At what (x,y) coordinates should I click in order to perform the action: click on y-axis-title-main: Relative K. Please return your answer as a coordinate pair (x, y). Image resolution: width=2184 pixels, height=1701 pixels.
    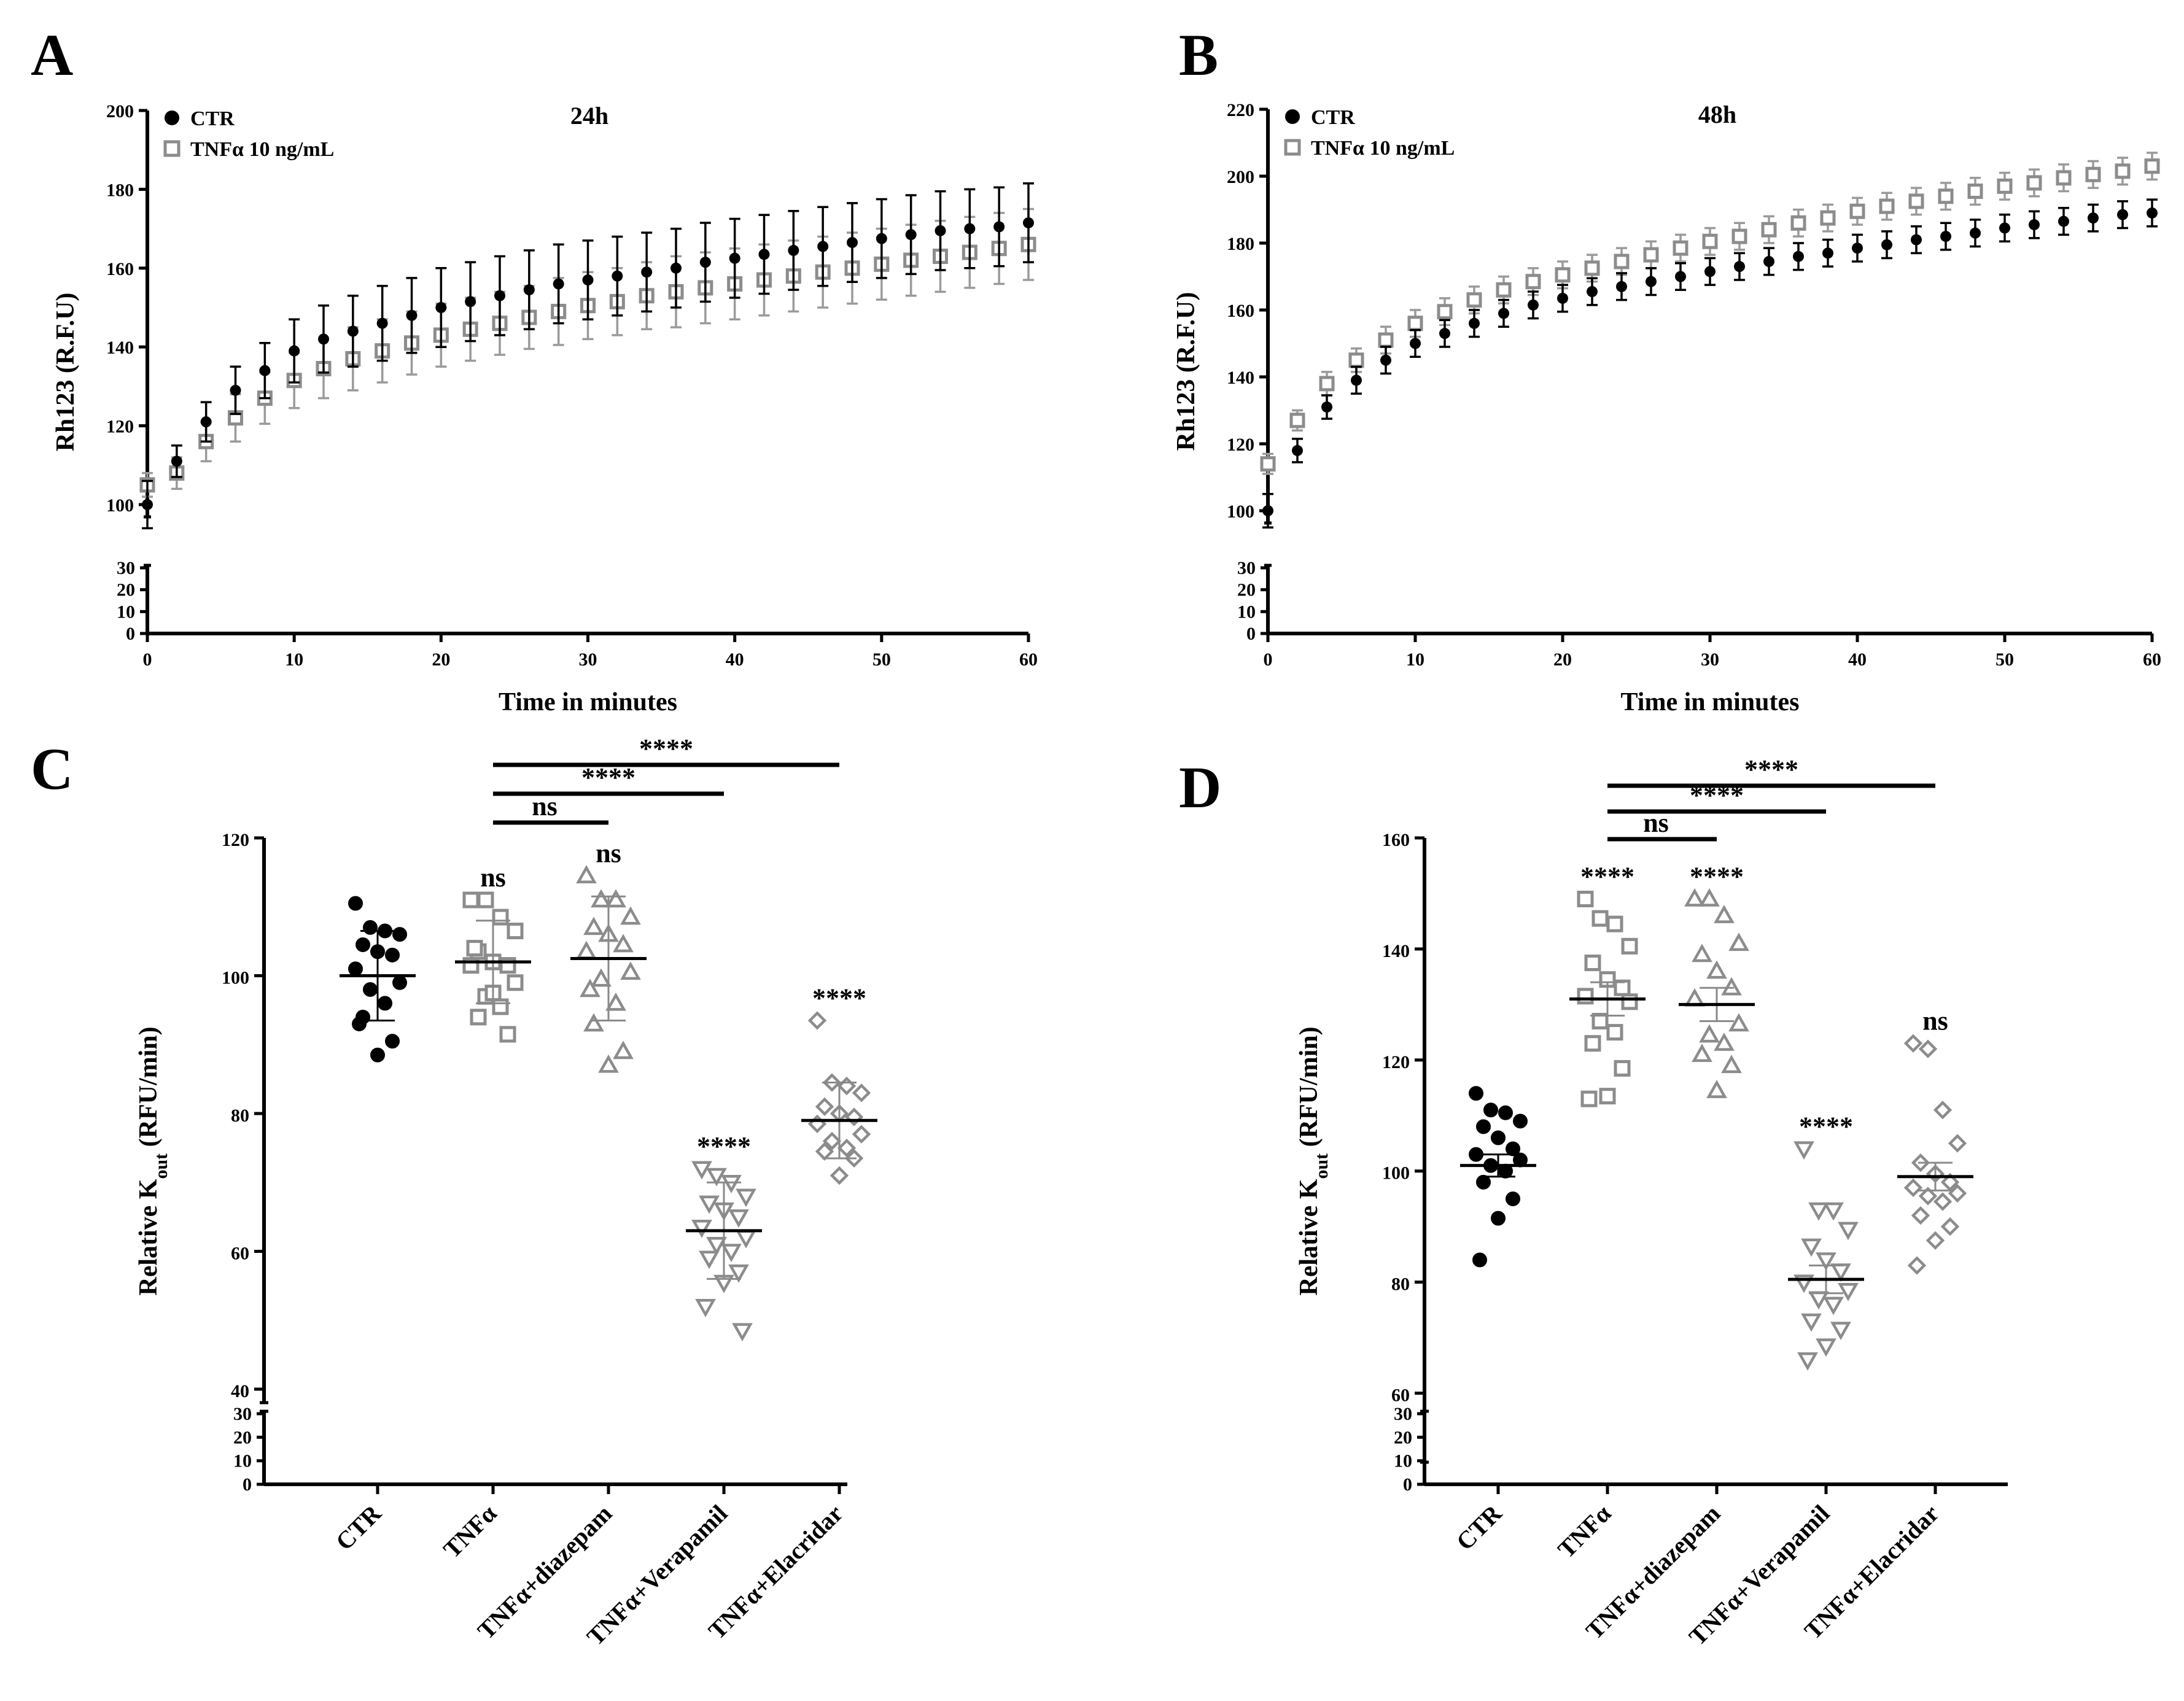
    Looking at the image, I should click on (1309, 1237).